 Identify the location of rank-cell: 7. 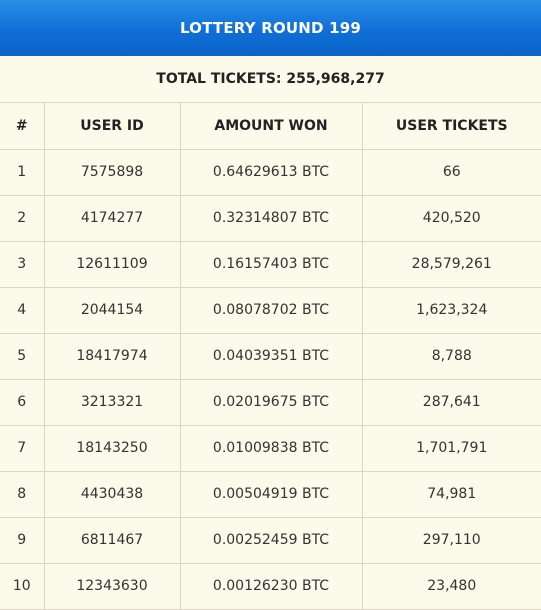
(22, 448).